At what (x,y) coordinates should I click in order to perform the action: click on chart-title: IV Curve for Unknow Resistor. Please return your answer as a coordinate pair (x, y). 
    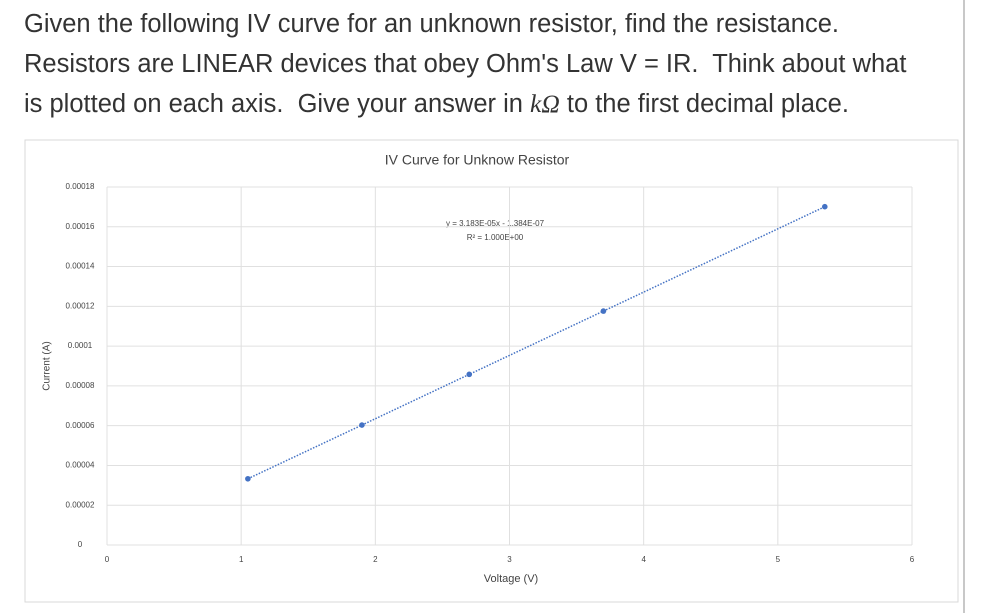
    Looking at the image, I should click on (477, 160).